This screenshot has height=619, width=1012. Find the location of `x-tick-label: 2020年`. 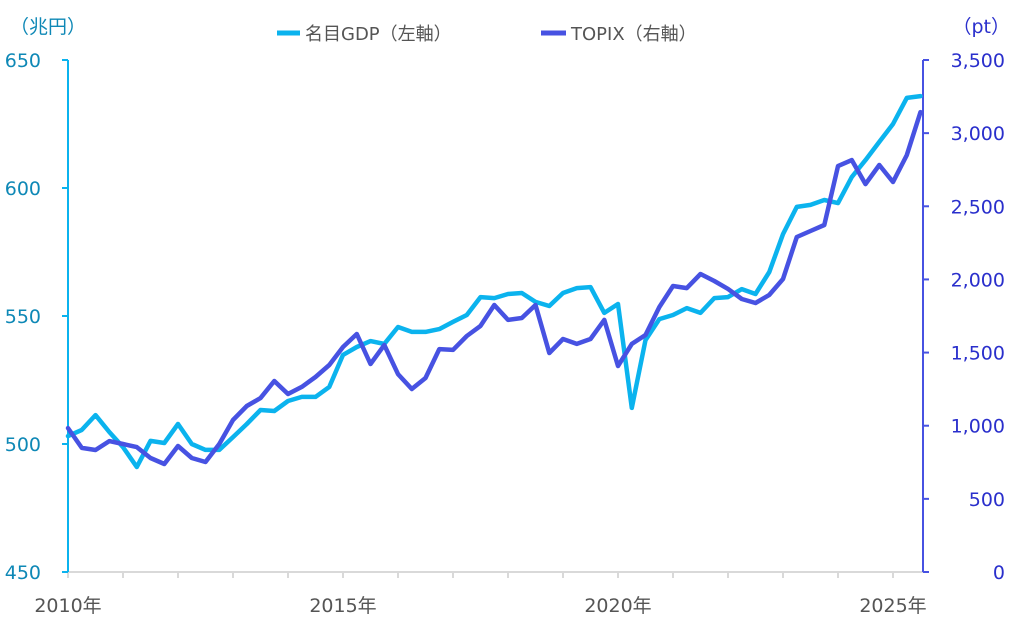

x-tick-label: 2020年 is located at coordinates (617, 606).